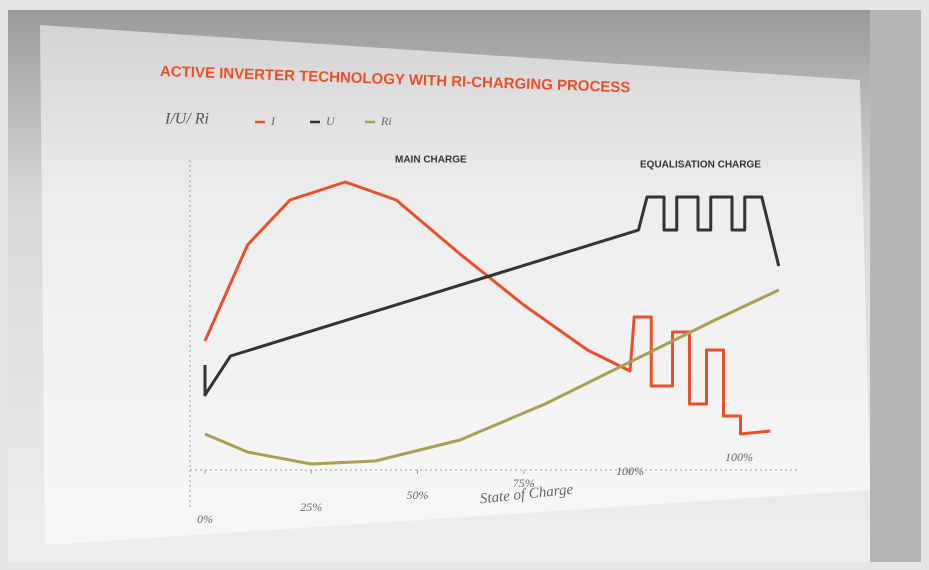  Describe the element at coordinates (895, 286) in the screenshot. I see `wall` at that location.